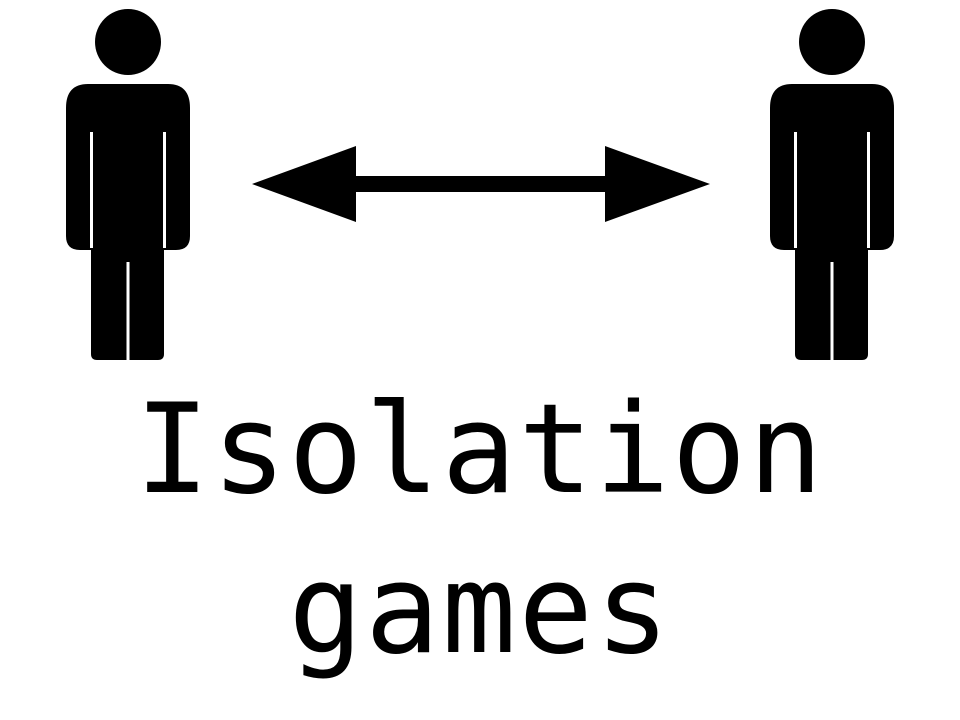 Image resolution: width=960 pixels, height=720 pixels. Describe the element at coordinates (832, 184) in the screenshot. I see `right-person-icon` at that location.